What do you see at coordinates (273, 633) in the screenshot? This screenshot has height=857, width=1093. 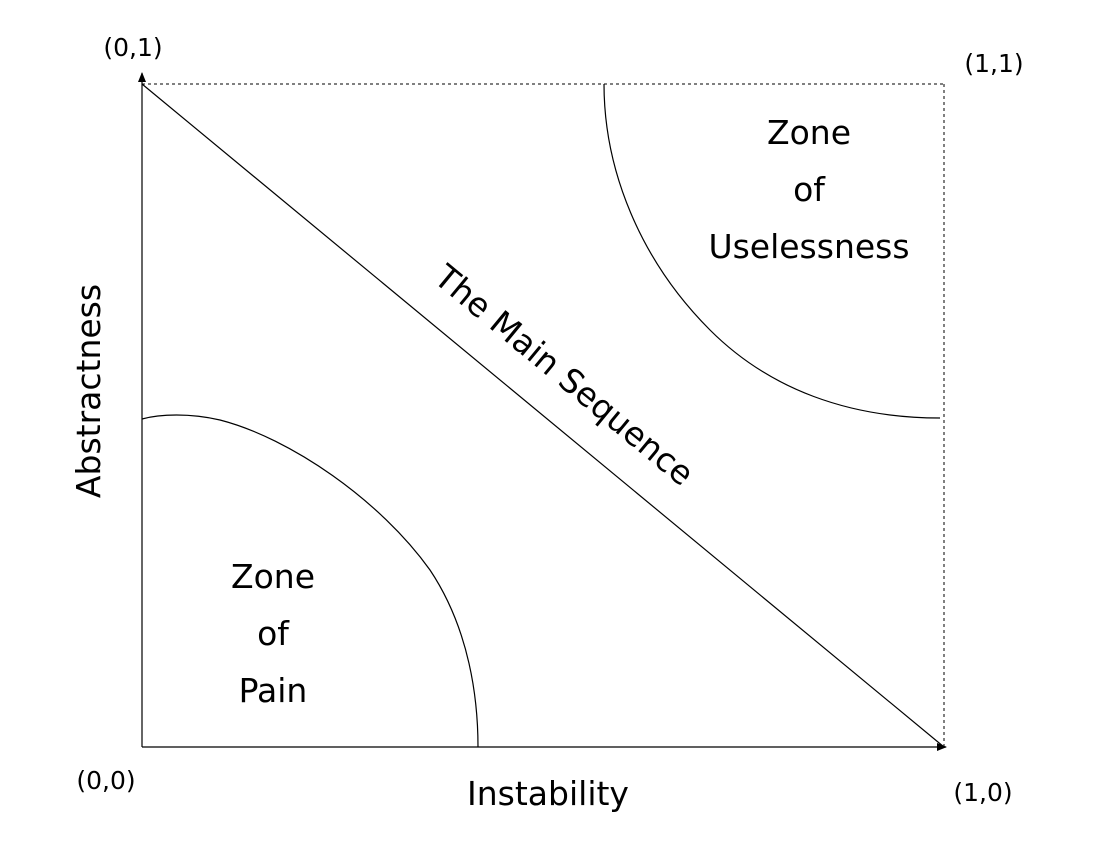 I see `zone-of-pain-line-2: of` at bounding box center [273, 633].